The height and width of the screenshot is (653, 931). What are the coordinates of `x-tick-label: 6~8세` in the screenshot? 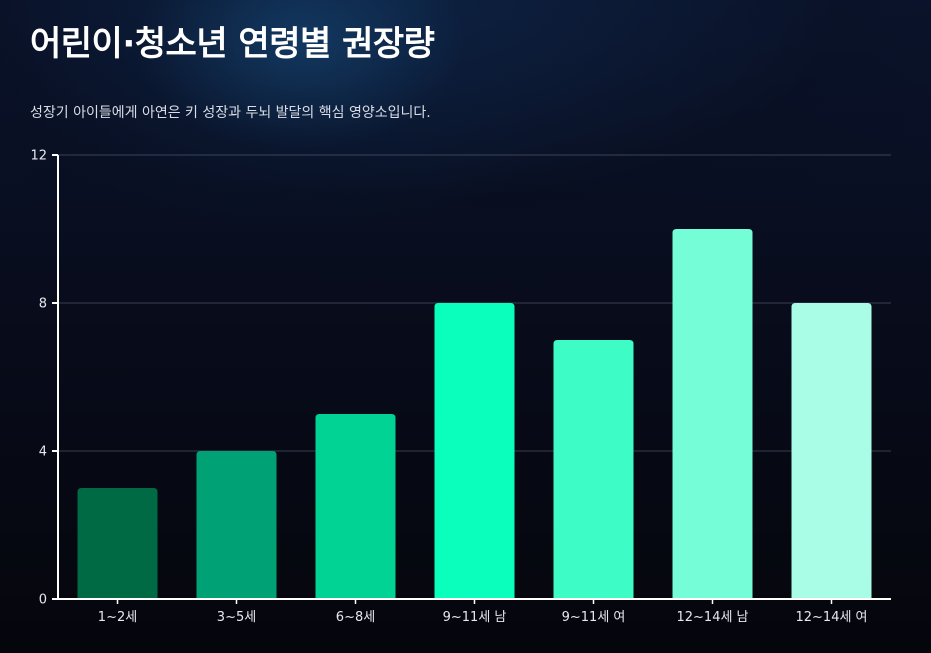 It's located at (355, 617).